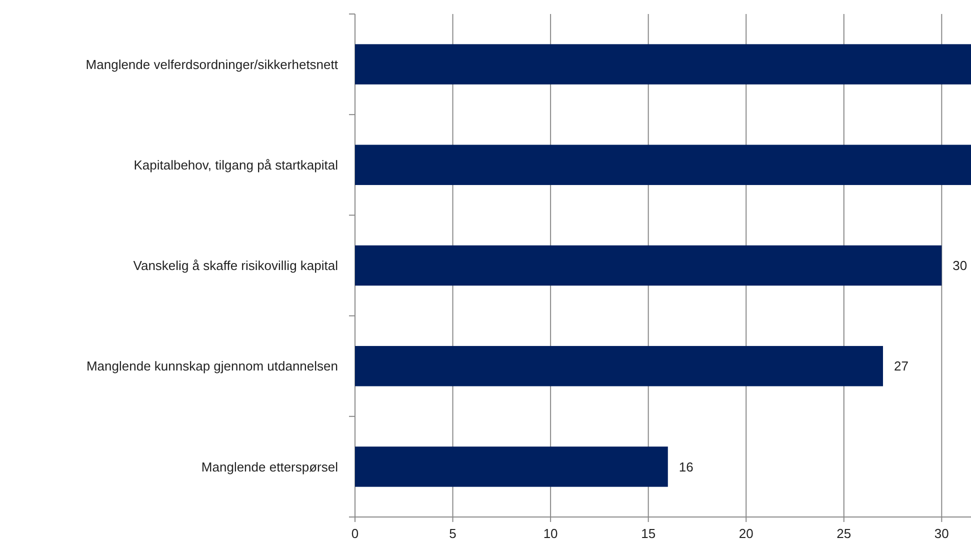 This screenshot has height=547, width=971. Describe the element at coordinates (686, 466) in the screenshot. I see `data-label: 16` at that location.